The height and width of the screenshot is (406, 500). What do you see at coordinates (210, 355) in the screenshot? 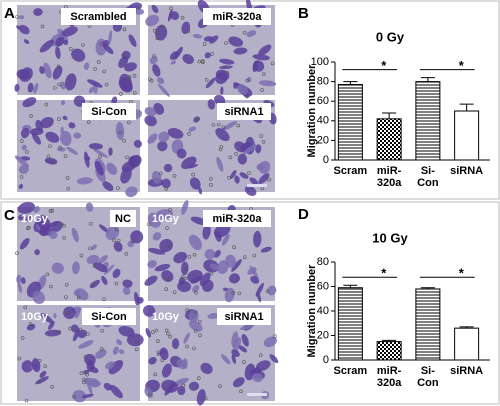
I see `micrograph: siRNA1 10Gy` at bounding box center [210, 355].